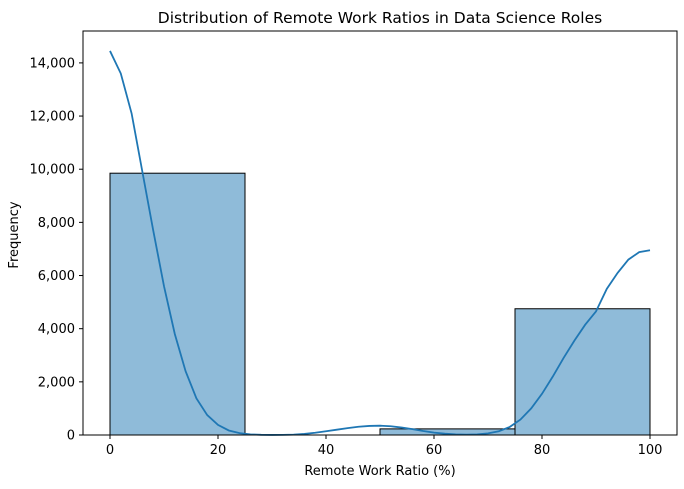  What do you see at coordinates (53, 117) in the screenshot?
I see `y-tick-label-6: 12,000` at bounding box center [53, 117].